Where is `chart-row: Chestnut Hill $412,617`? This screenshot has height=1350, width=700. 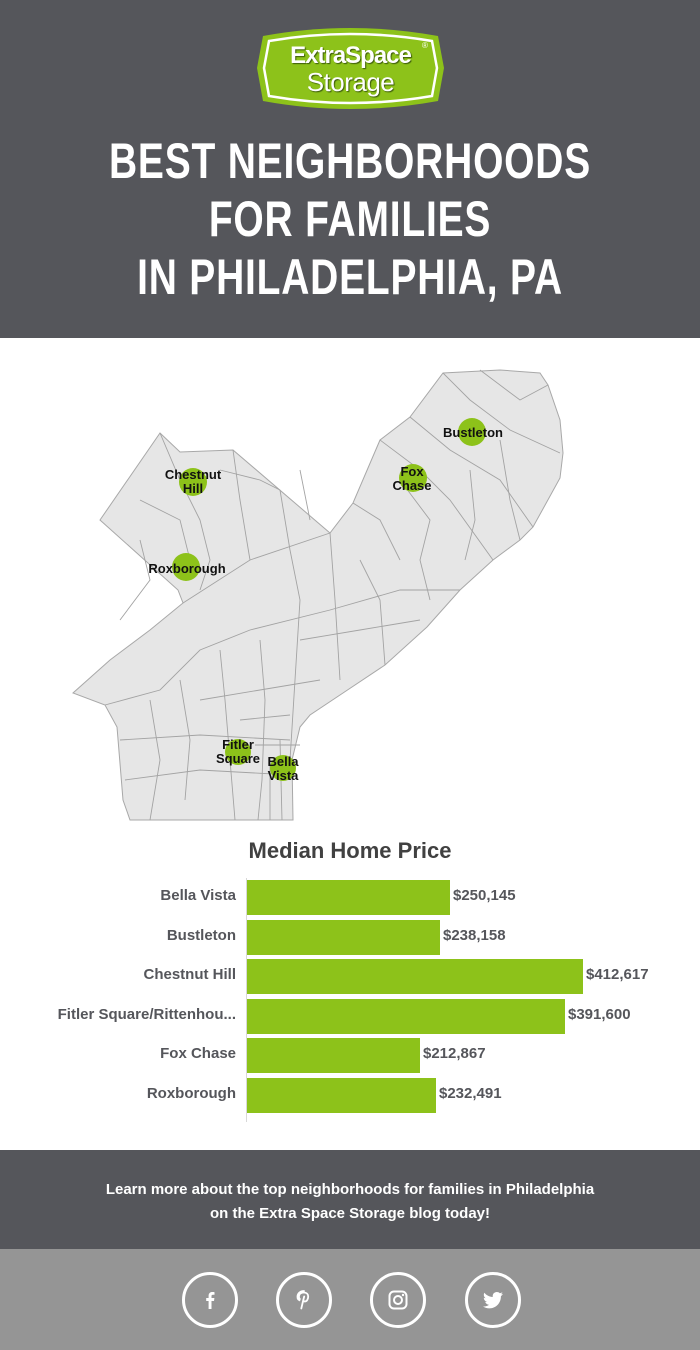
chart-row: Chestnut Hill $412,617 is located at coordinates (350, 975).